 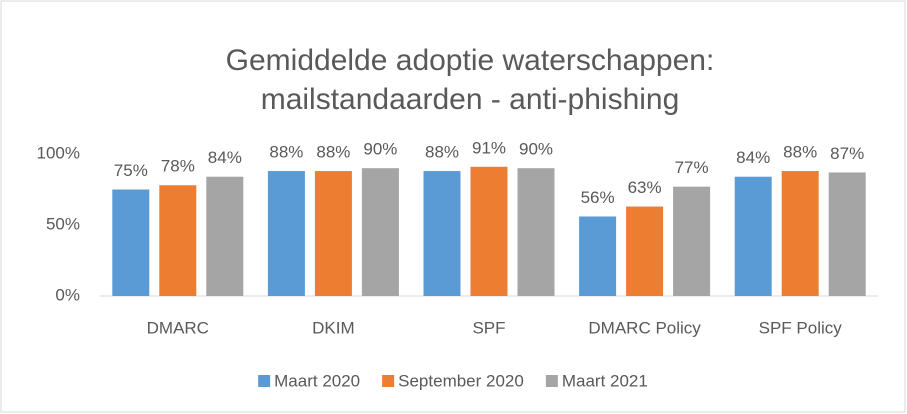 What do you see at coordinates (63, 223) in the screenshot?
I see `y-tick-label: 50%` at bounding box center [63, 223].